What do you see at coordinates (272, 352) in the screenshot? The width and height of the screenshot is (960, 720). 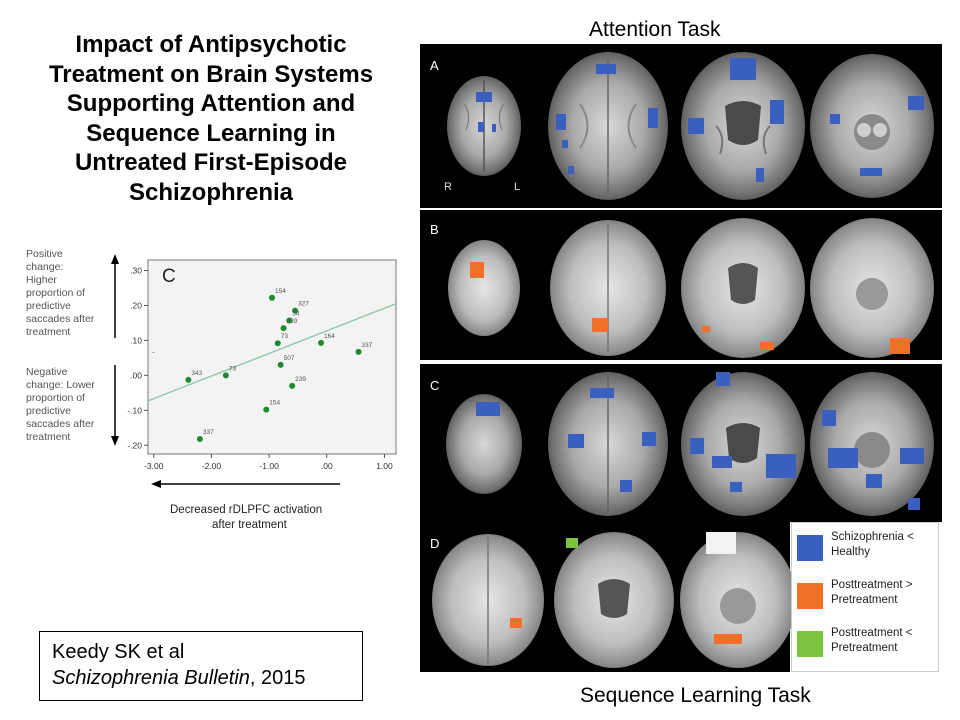 I see `fit-line` at bounding box center [272, 352].